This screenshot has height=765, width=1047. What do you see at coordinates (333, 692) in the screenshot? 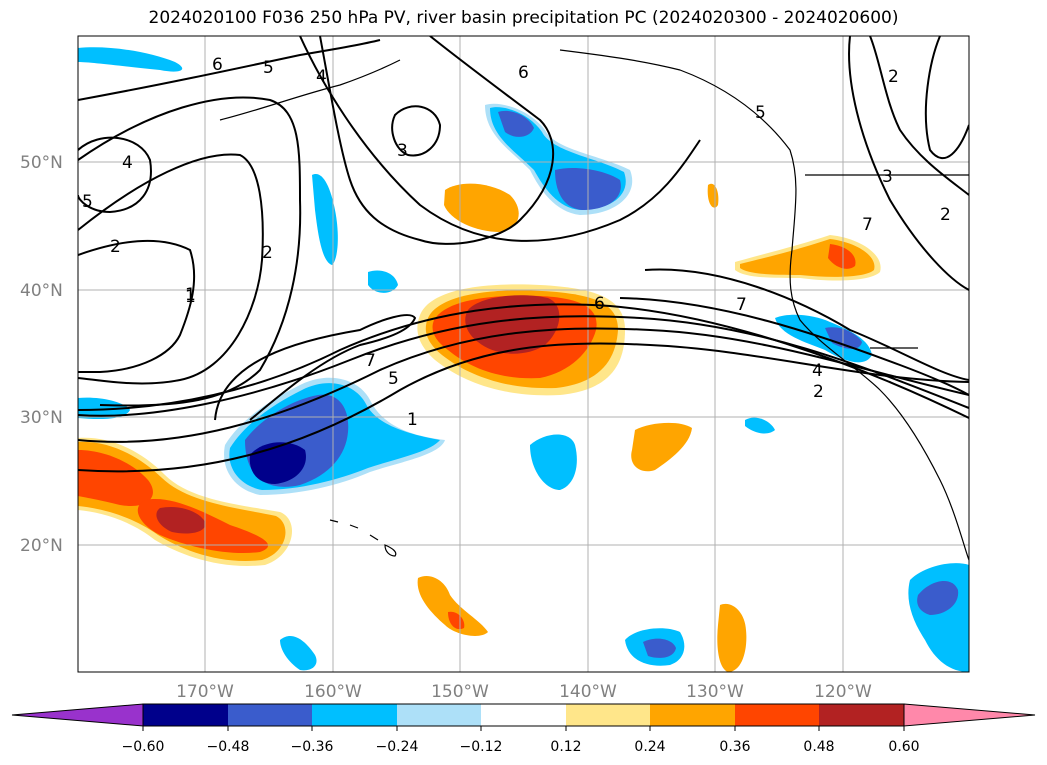
I see `lon-label: 160°W` at bounding box center [333, 692].